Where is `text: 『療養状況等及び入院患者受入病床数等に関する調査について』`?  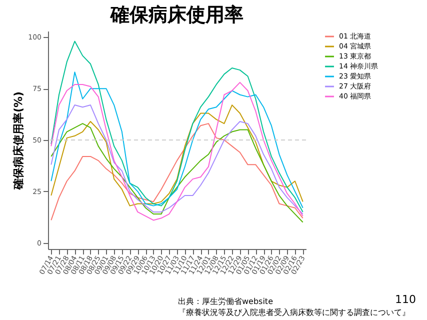 text: 『療養状況等及び入院患者受入病床数等に関する調査について』 is located at coordinates (294, 312).